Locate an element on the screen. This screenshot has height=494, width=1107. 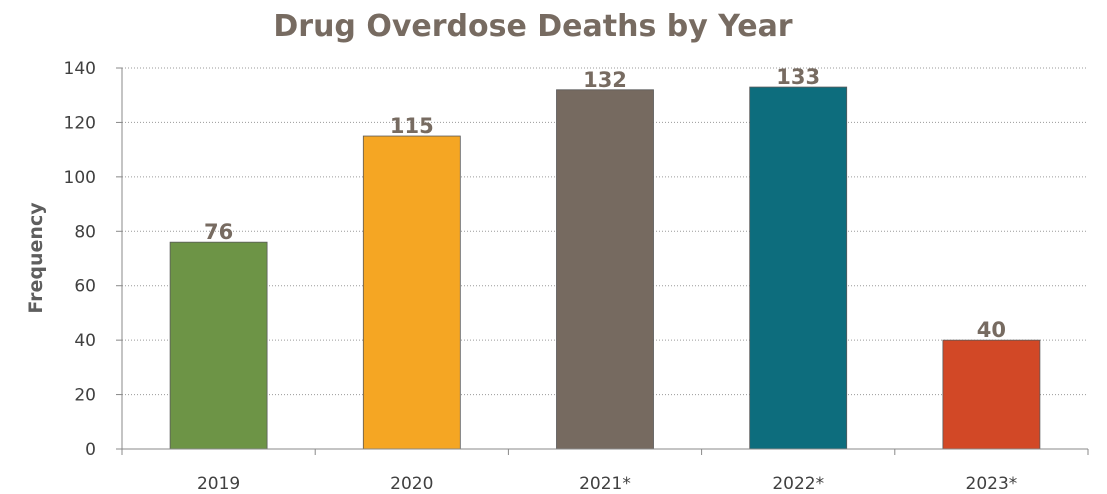
y-tick-label: 0 is located at coordinates (90, 450).